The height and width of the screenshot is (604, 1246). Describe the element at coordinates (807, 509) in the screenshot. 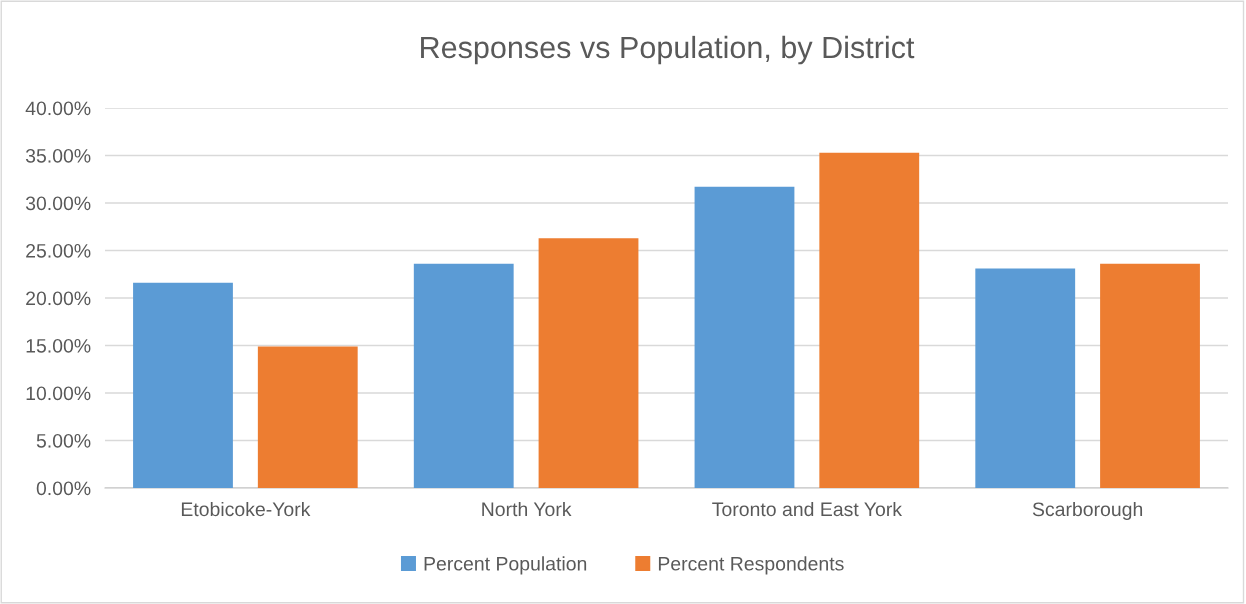

I see `x-tick-label: Toronto and East York` at that location.